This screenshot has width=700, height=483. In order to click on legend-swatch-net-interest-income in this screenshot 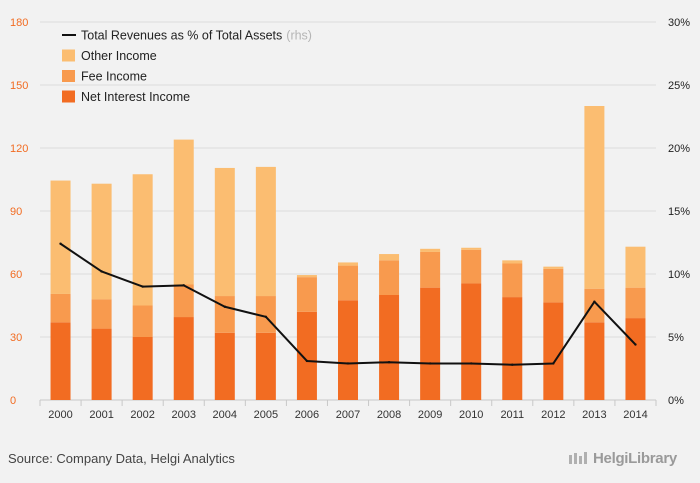, I will do `click(68, 96)`.